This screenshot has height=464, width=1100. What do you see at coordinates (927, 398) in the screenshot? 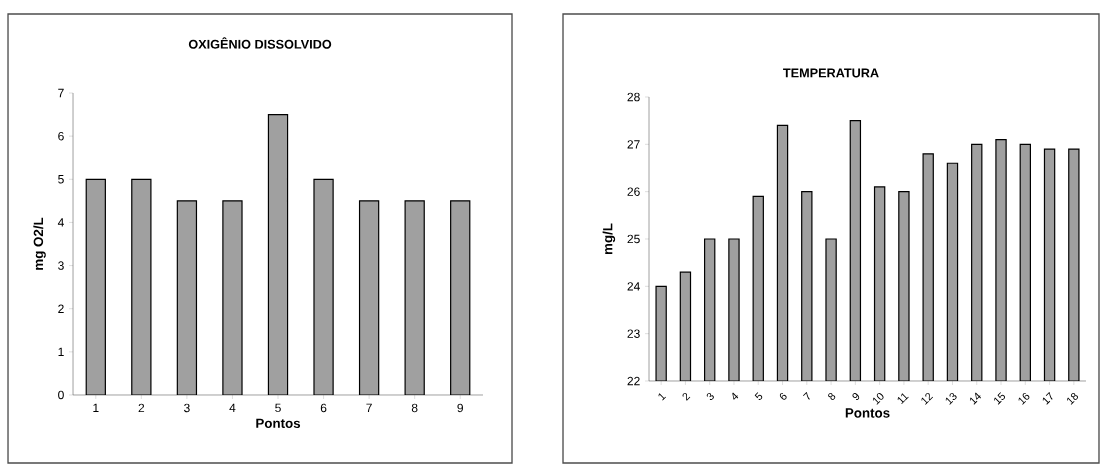
I see `x-tick-label: 12` at bounding box center [927, 398].